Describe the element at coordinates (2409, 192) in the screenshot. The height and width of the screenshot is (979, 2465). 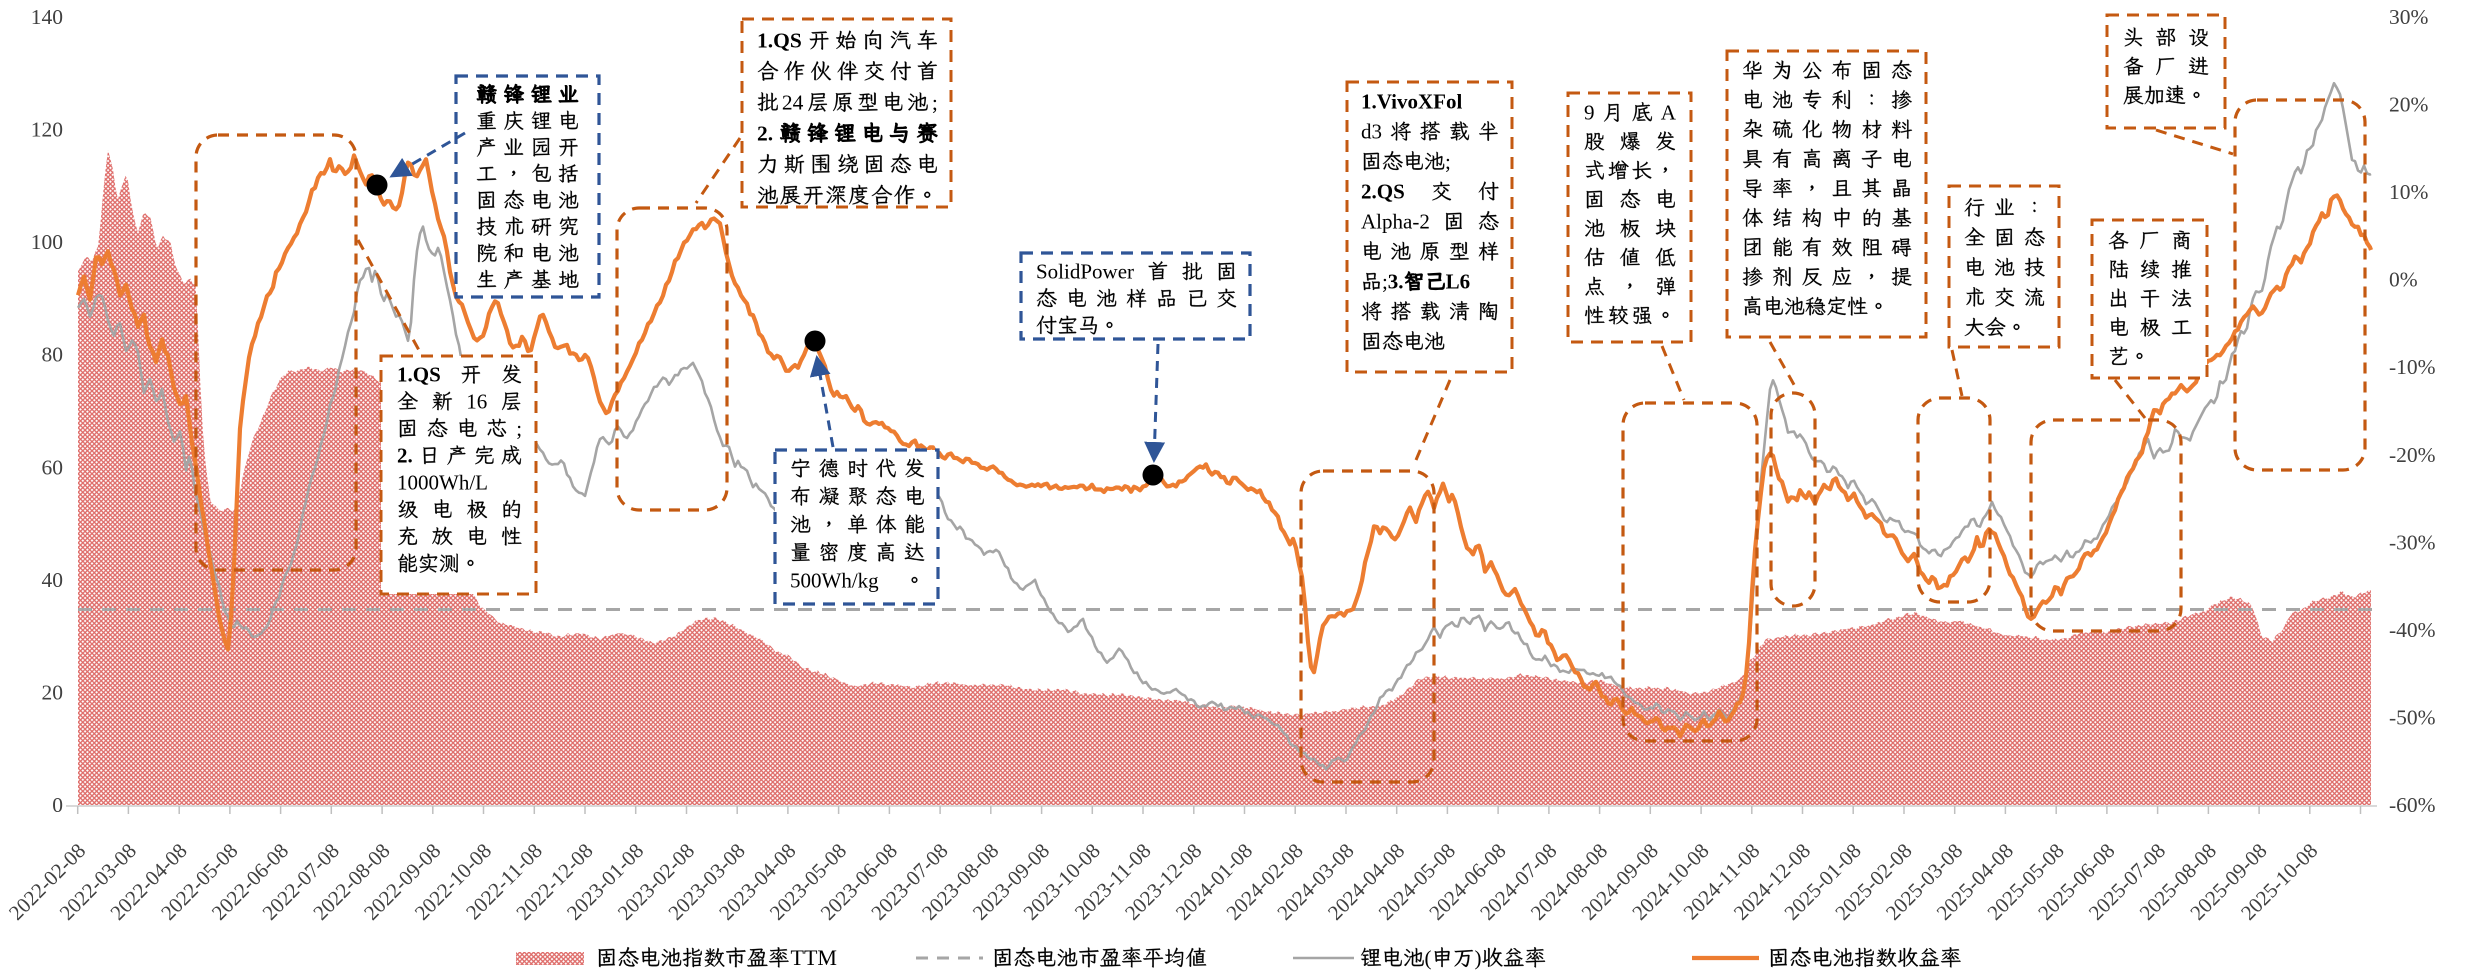
I see `svg-text: 10%` at that location.